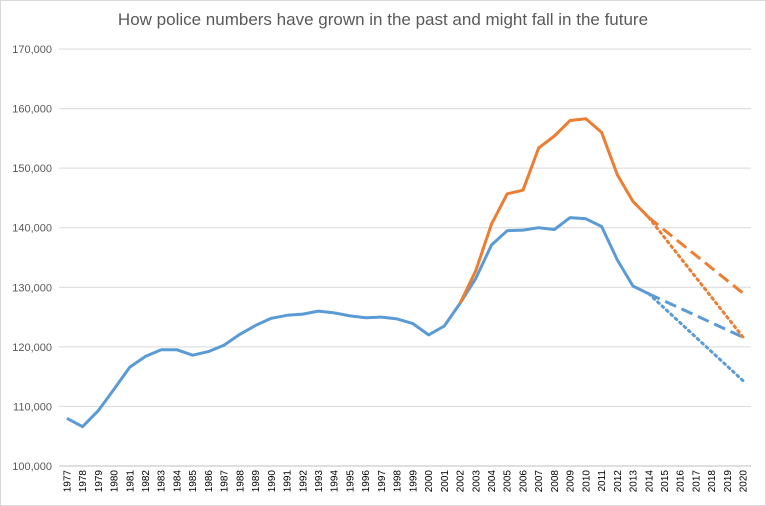  What do you see at coordinates (523, 481) in the screenshot?
I see `x-tick-label: 2006` at bounding box center [523, 481].